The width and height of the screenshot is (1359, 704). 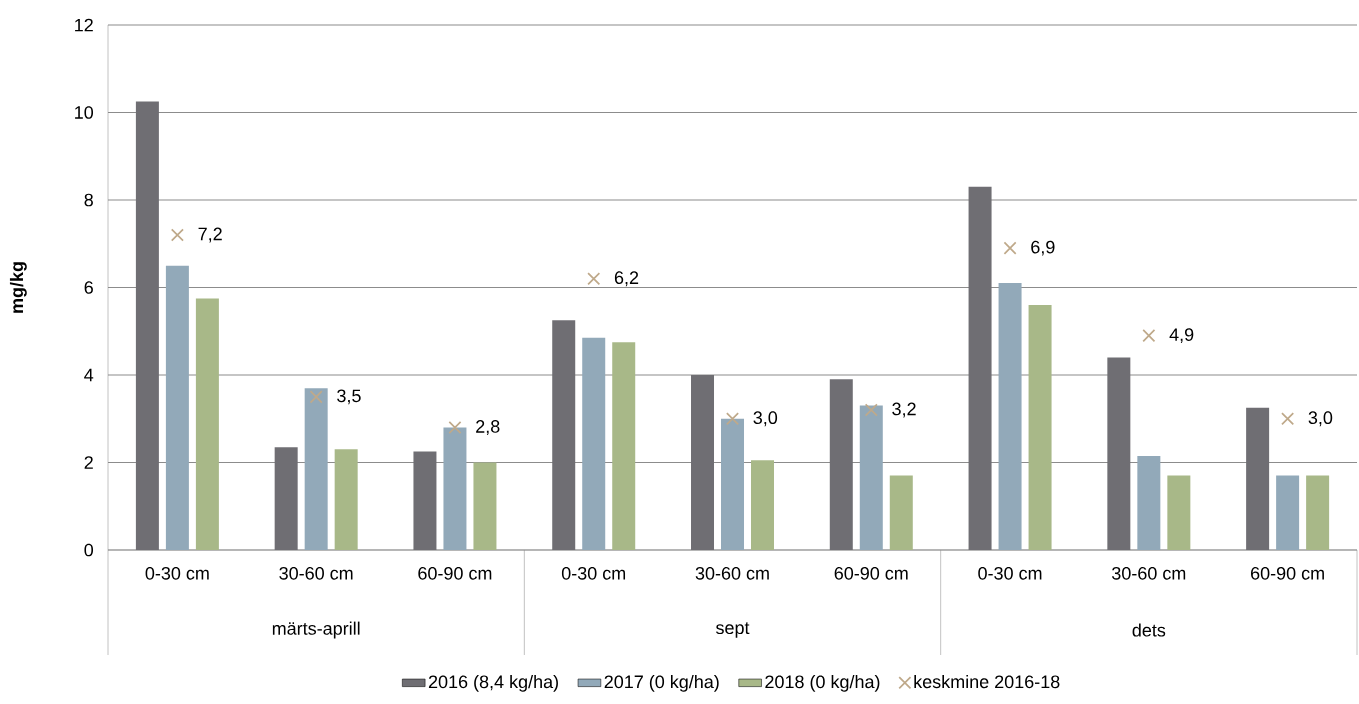 What do you see at coordinates (987, 681) in the screenshot?
I see `legend-label: keskmine 2016-18` at bounding box center [987, 681].